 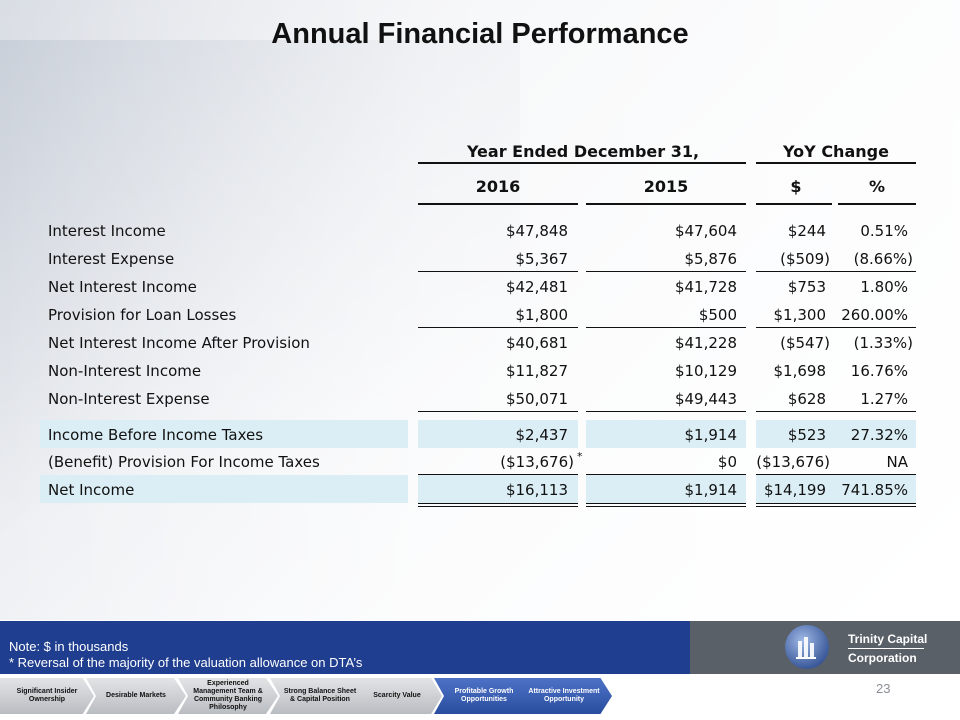 I want to click on cell-percent: 0.51%, so click(x=884, y=231).